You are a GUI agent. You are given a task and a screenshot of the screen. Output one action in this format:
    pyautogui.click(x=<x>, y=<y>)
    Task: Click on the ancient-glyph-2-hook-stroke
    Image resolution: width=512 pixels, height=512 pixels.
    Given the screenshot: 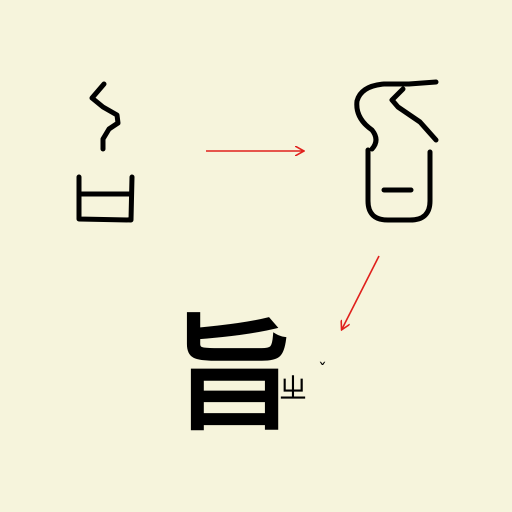 What is the action you would take?
    pyautogui.click(x=414, y=114)
    